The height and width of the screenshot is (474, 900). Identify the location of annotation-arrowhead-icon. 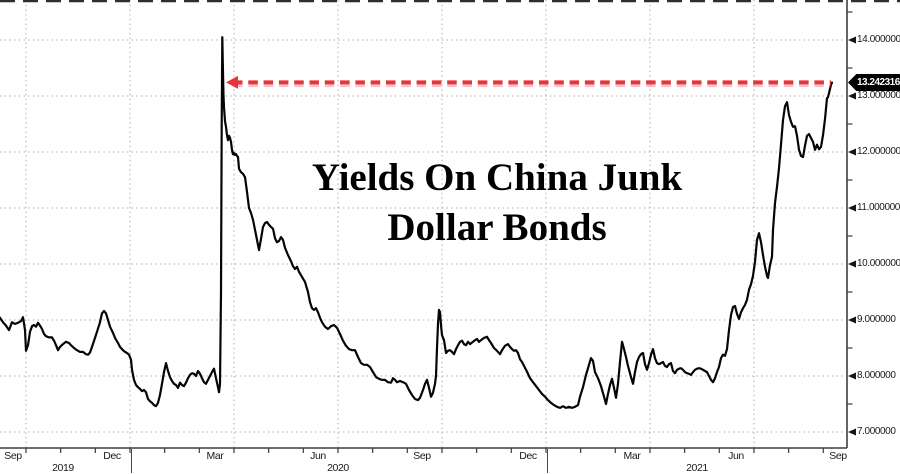
(232, 82).